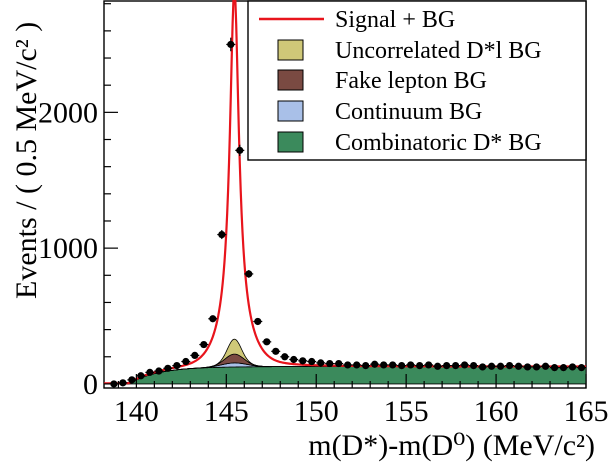 The width and height of the screenshot is (611, 467). Describe the element at coordinates (26, 160) in the screenshot. I see `y-axis-title: Events / ( 0.5 MeV/c² )` at that location.